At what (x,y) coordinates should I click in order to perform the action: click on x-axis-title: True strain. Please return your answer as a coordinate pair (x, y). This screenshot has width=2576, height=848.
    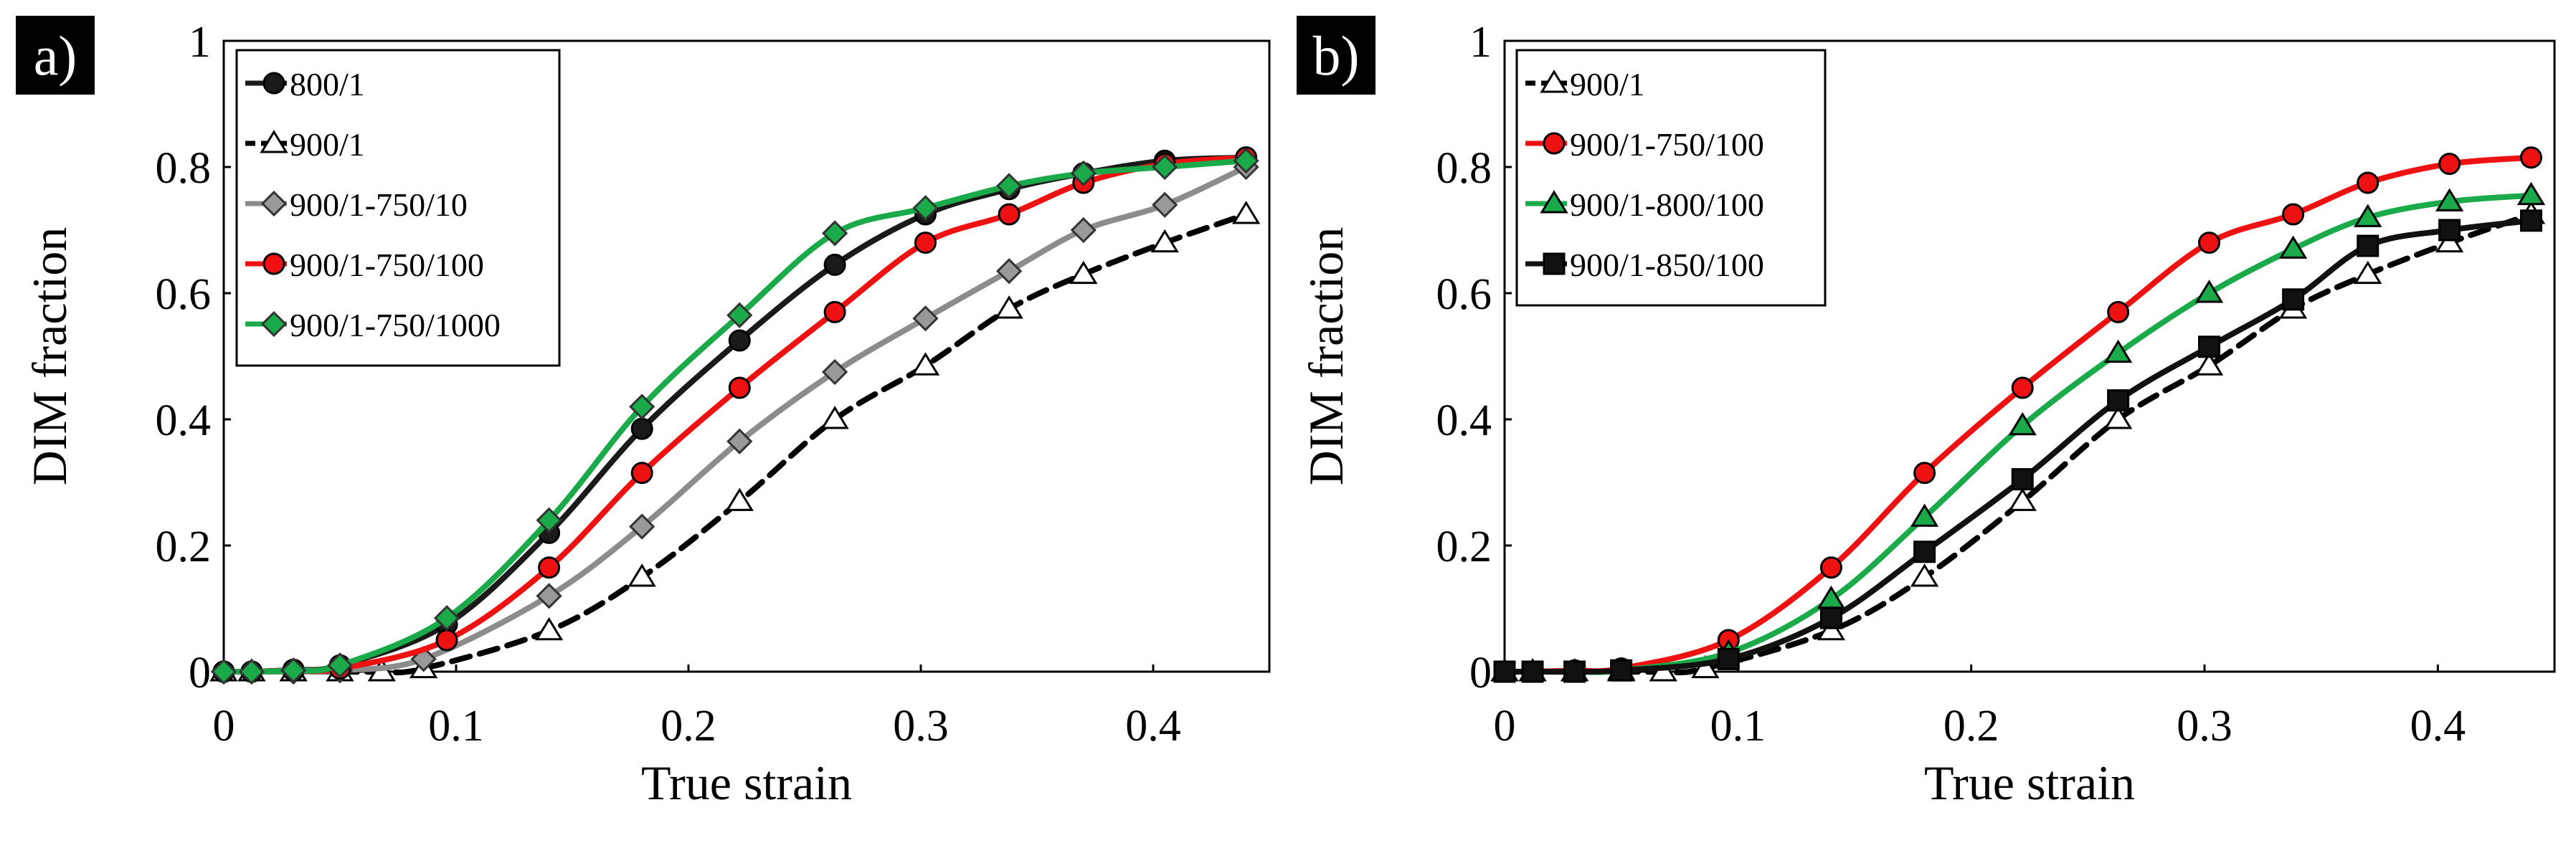
    Looking at the image, I should click on (746, 783).